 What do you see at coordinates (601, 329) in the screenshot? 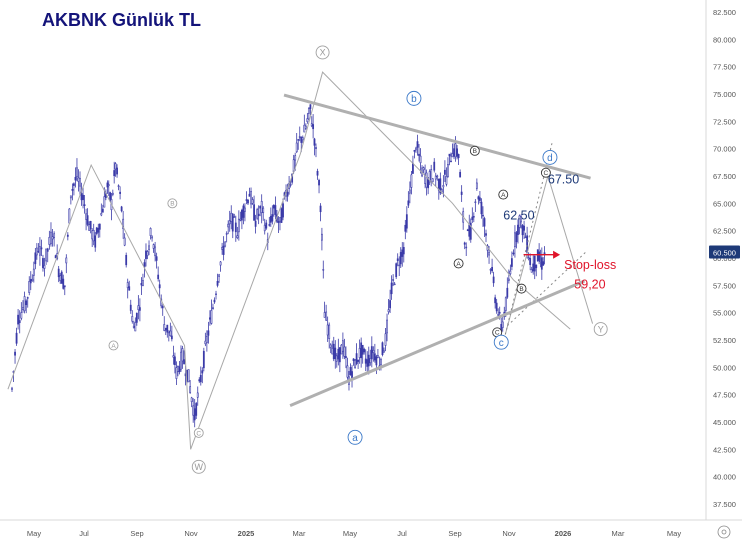
I see `wave-label: Y` at bounding box center [601, 329].